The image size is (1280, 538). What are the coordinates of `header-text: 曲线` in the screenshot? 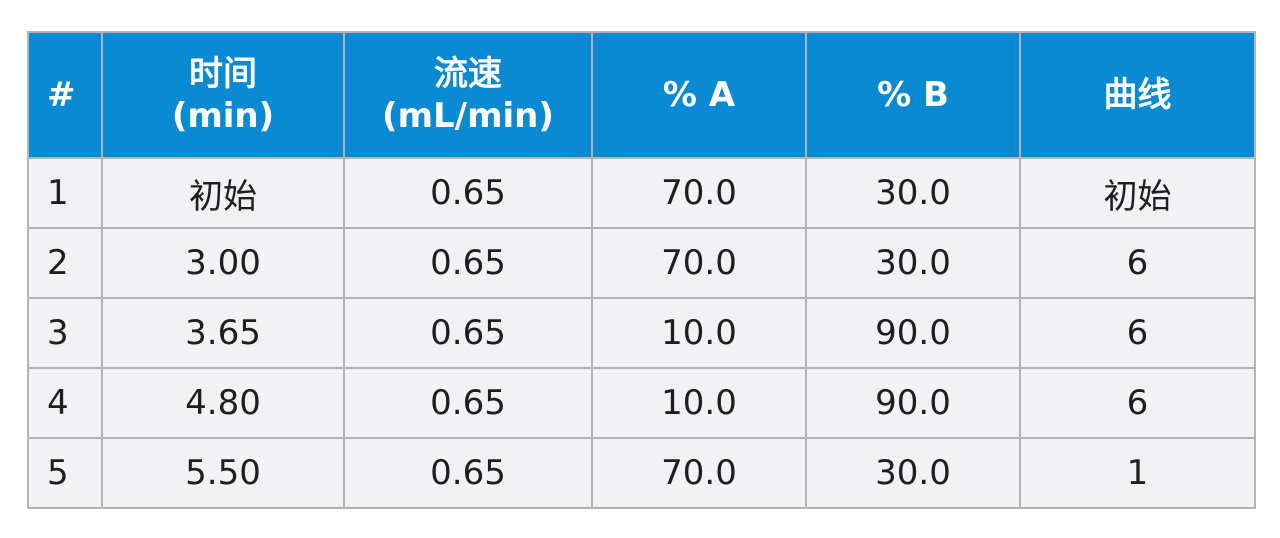 It's located at (1137, 95).